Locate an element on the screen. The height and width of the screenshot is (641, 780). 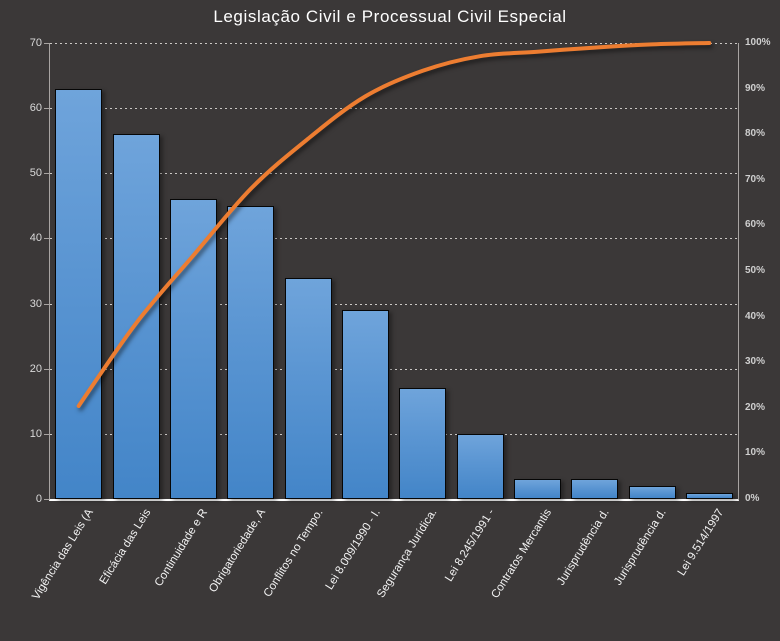
right-axis-tick-label: 10% is located at coordinates (755, 453).